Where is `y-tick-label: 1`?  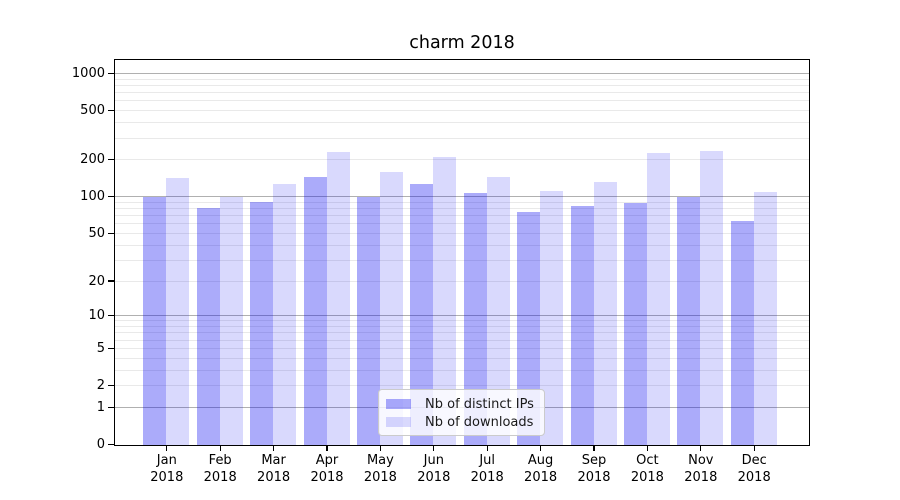 y-tick-label: 1 is located at coordinates (100, 407).